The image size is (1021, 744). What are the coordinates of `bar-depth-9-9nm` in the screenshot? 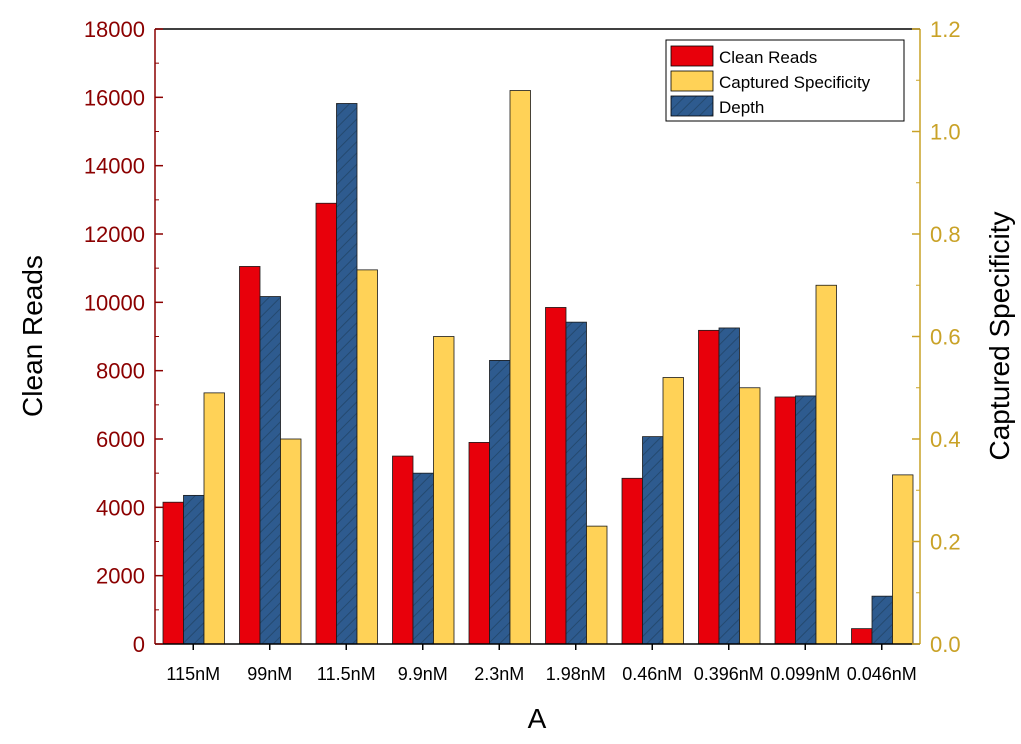 It's located at (423, 558).